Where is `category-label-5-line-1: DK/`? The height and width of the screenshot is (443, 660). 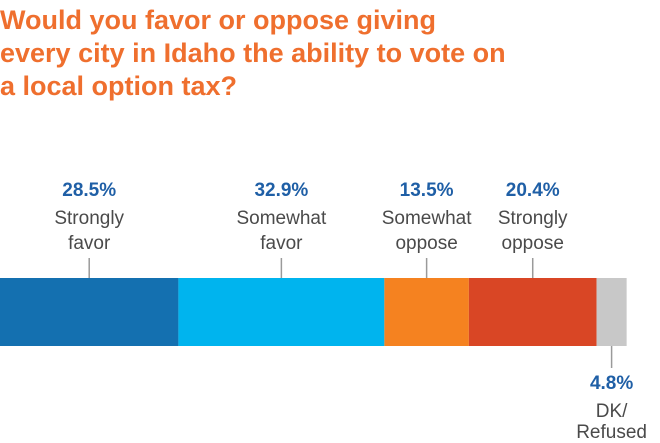 category-label-5-line-1: DK/ is located at coordinates (612, 411).